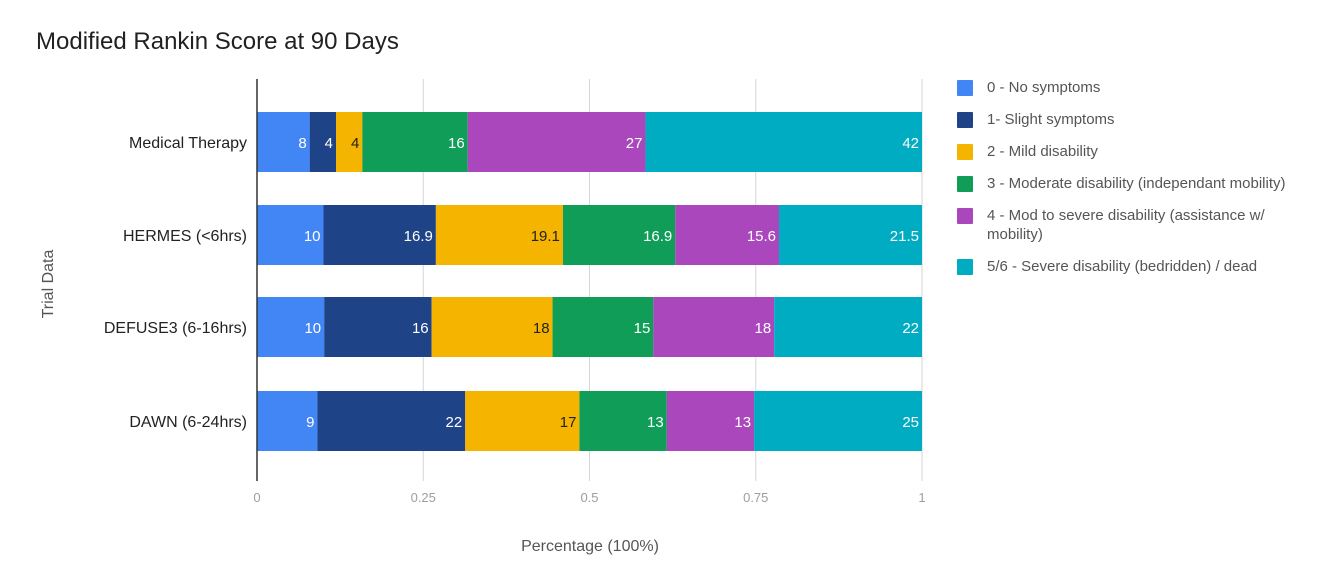  What do you see at coordinates (188, 422) in the screenshot?
I see `category-label: DAWN (6-24hrs)` at bounding box center [188, 422].